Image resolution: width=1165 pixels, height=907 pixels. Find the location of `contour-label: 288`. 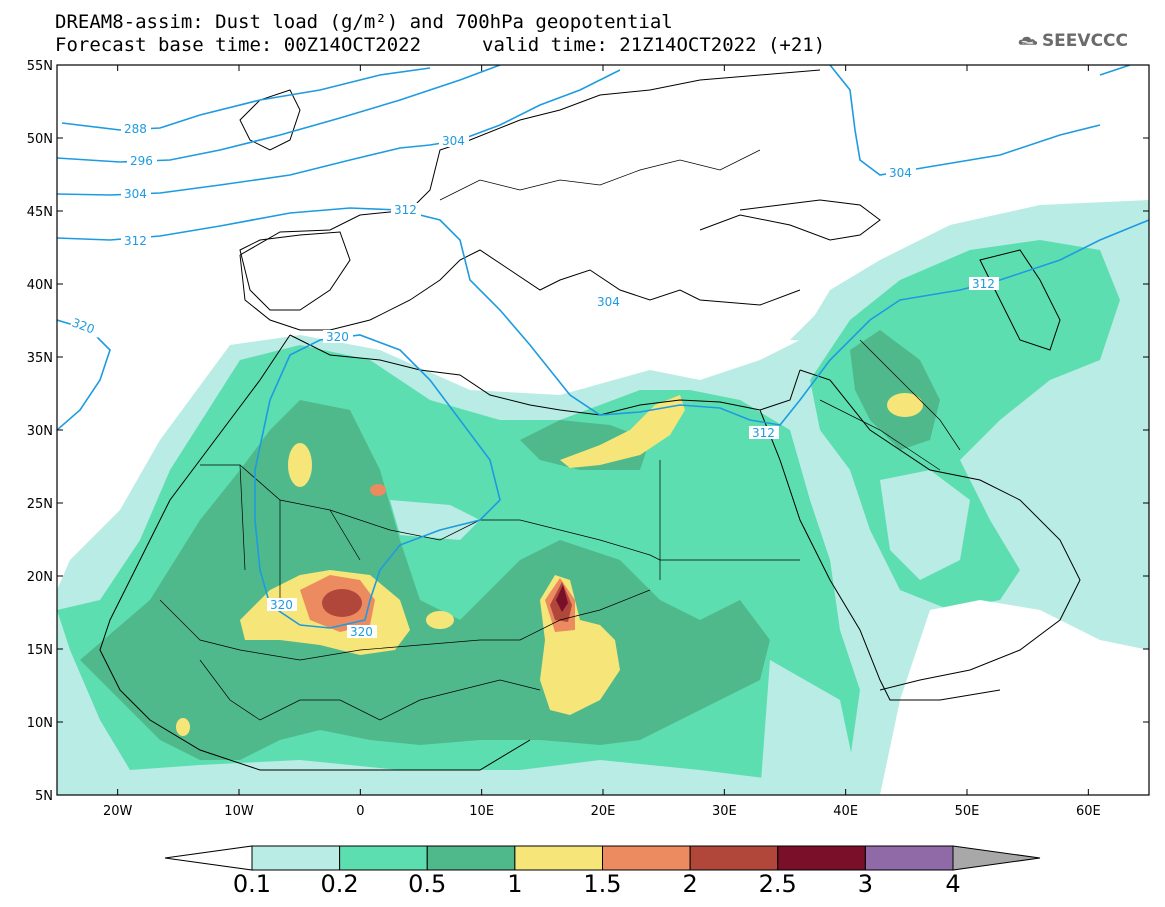

contour-label: 288 is located at coordinates (135, 129).